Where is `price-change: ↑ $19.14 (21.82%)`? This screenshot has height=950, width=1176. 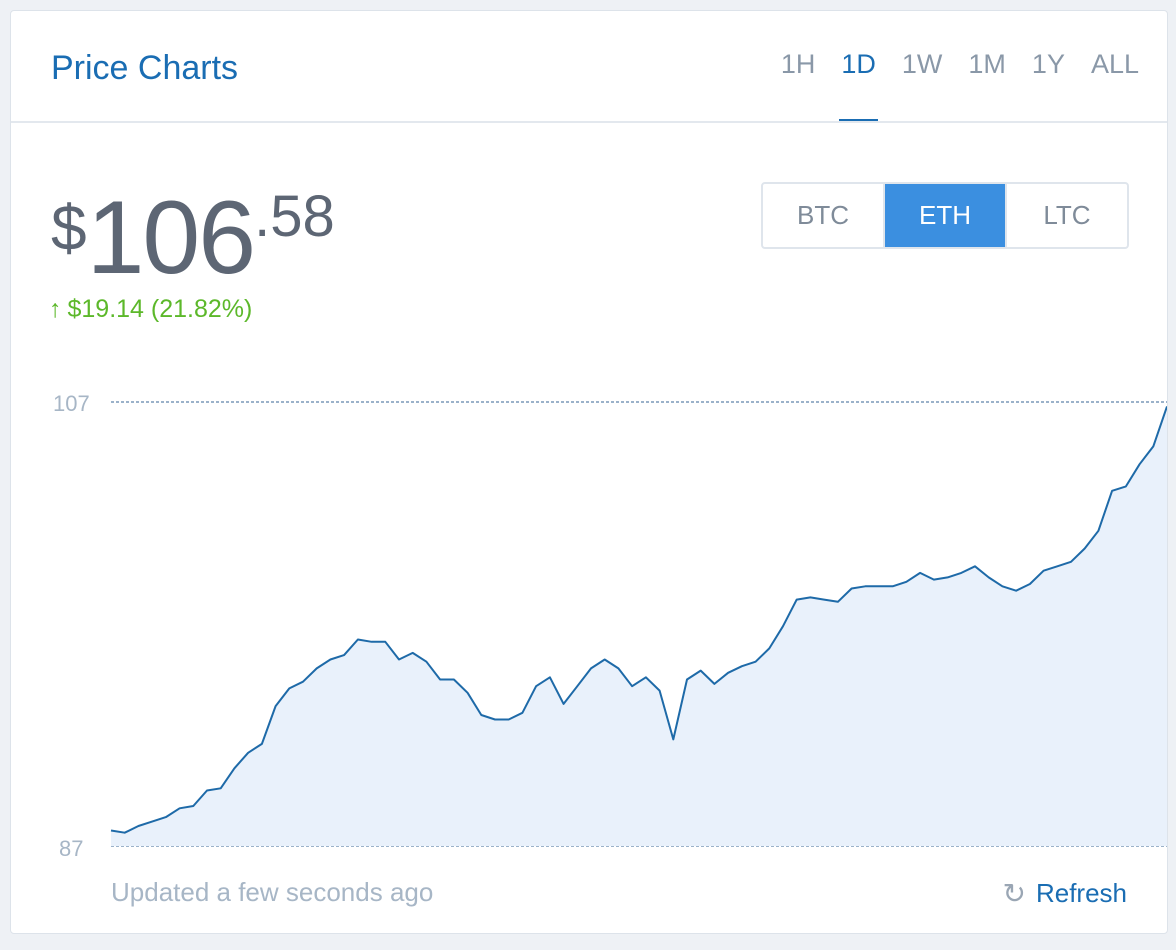
price-change: ↑ $19.14 (21.82%) is located at coordinates (150, 309).